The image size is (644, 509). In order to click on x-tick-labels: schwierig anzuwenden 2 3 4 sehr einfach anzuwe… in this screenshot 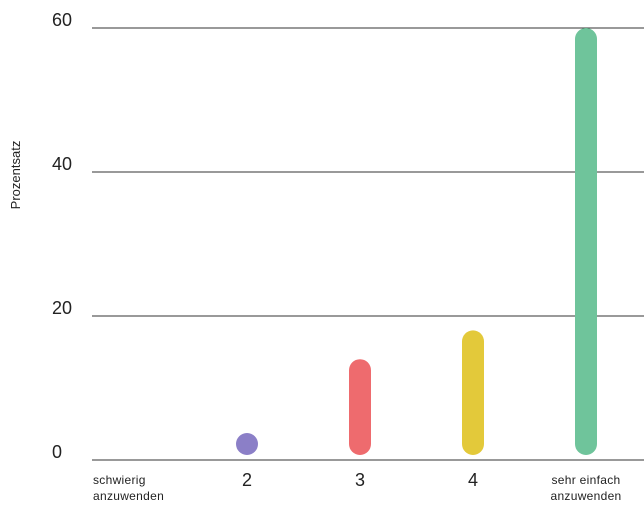, I will do `click(357, 486)`.